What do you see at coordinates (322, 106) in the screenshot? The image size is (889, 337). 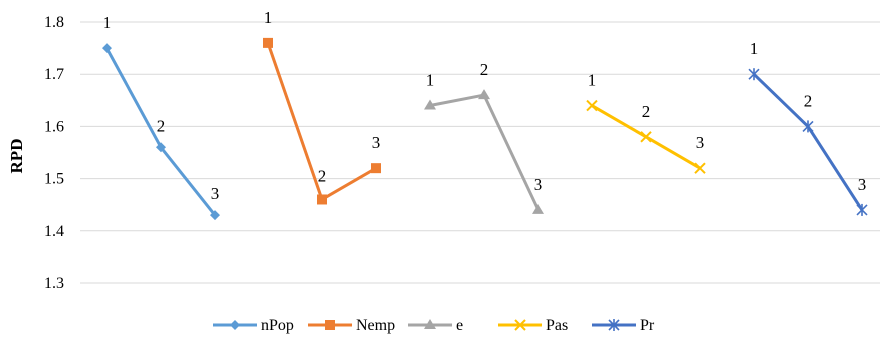 I see `series-nemp: 1 2 3` at bounding box center [322, 106].